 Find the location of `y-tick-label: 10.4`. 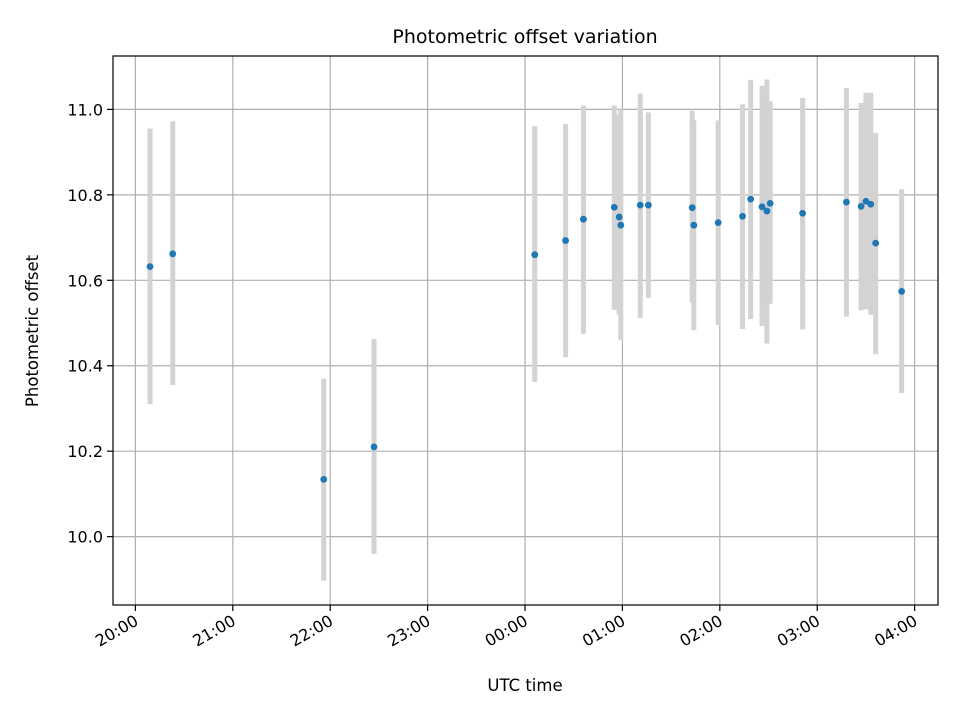

y-tick-label: 10.4 is located at coordinates (85, 366).